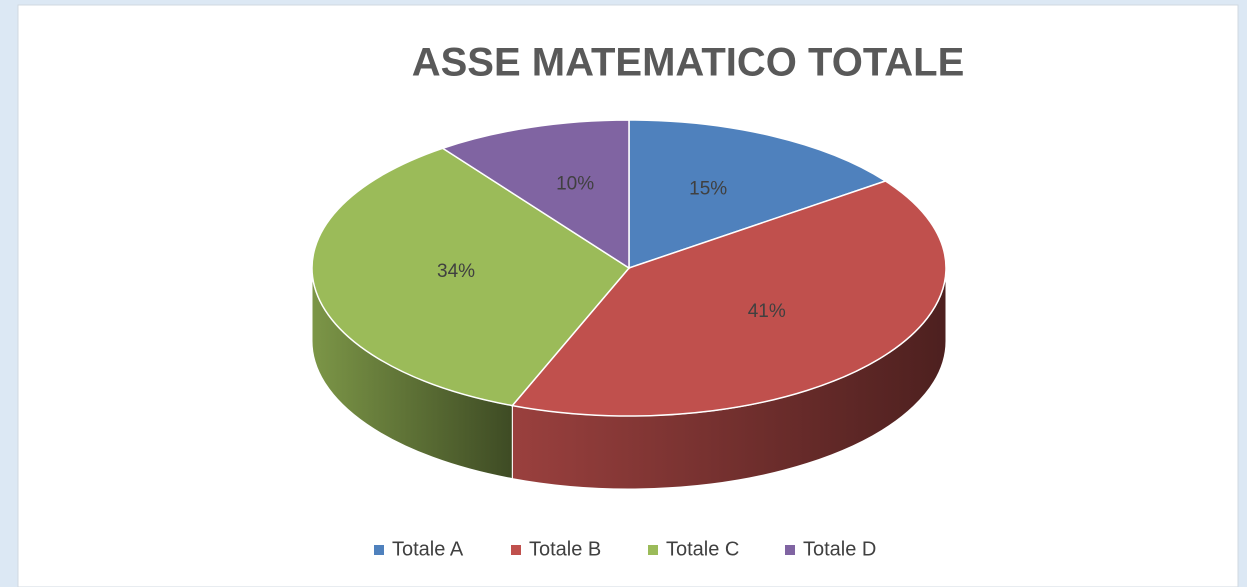 This screenshot has height=587, width=1247. I want to click on data-label: 41%, so click(767, 311).